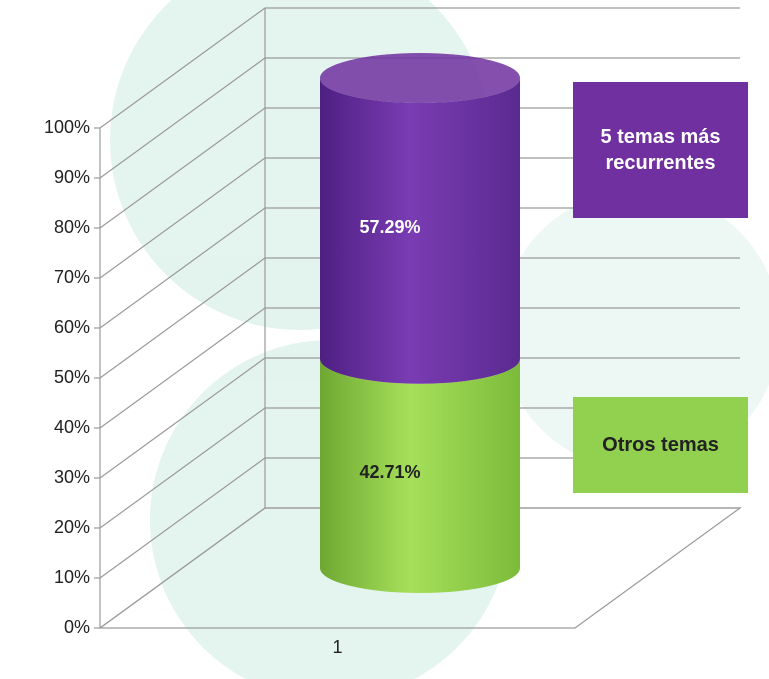 This screenshot has width=769, height=679. I want to click on cylinder-top, so click(420, 78).